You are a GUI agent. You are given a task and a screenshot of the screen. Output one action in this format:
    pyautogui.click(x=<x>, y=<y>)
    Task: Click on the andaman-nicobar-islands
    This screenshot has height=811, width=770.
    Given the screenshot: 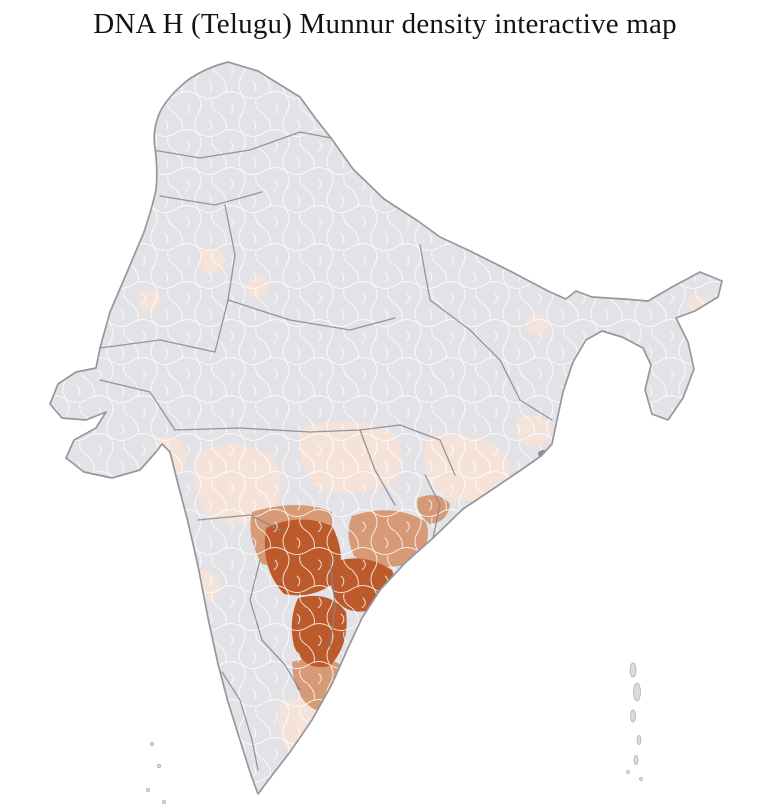 What is the action you would take?
    pyautogui.click(x=634, y=721)
    